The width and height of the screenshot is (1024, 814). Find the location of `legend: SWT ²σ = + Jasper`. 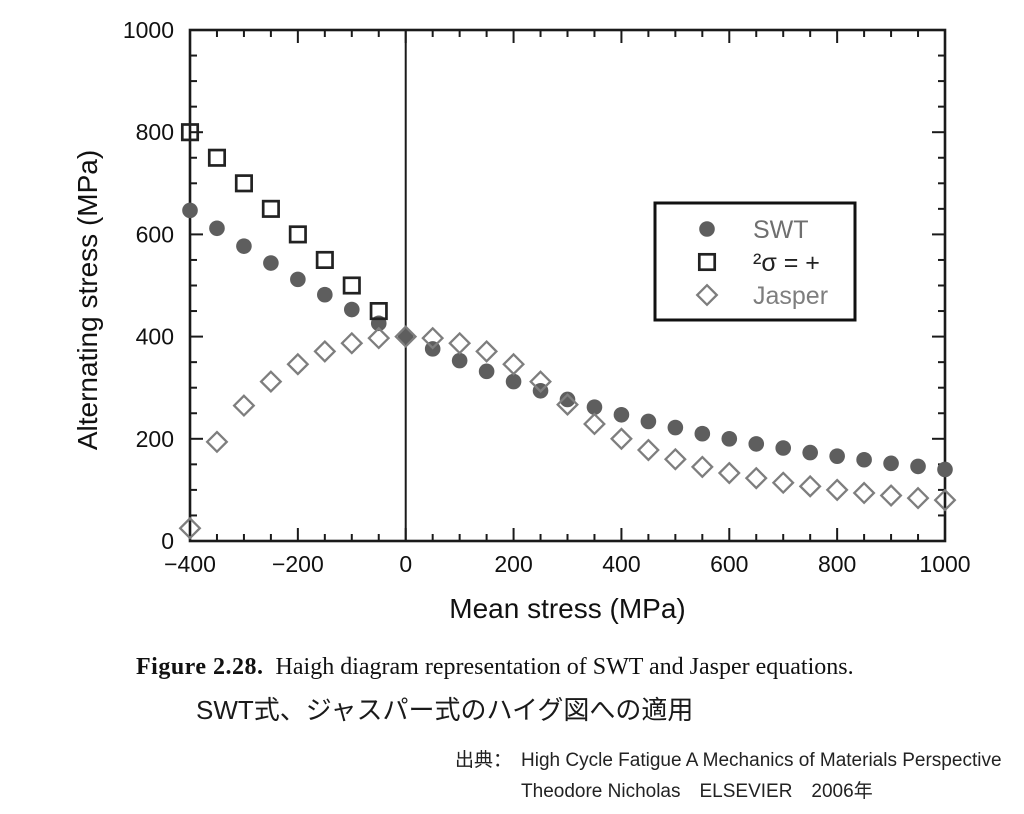

legend: SWT ²σ = + Jasper is located at coordinates (755, 261).